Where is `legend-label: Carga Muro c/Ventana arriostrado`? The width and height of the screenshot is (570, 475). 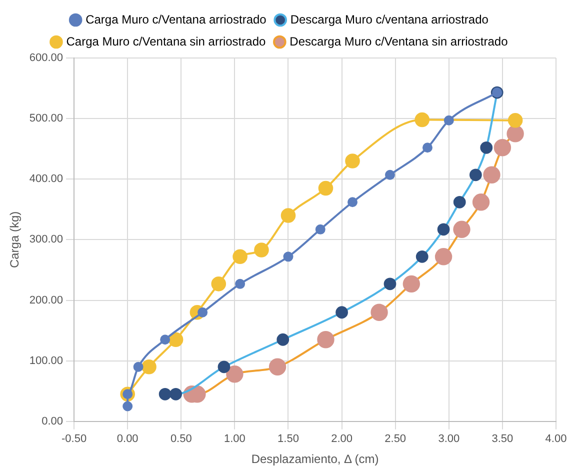
legend-label: Carga Muro c/Ventana arriostrado is located at coordinates (176, 19).